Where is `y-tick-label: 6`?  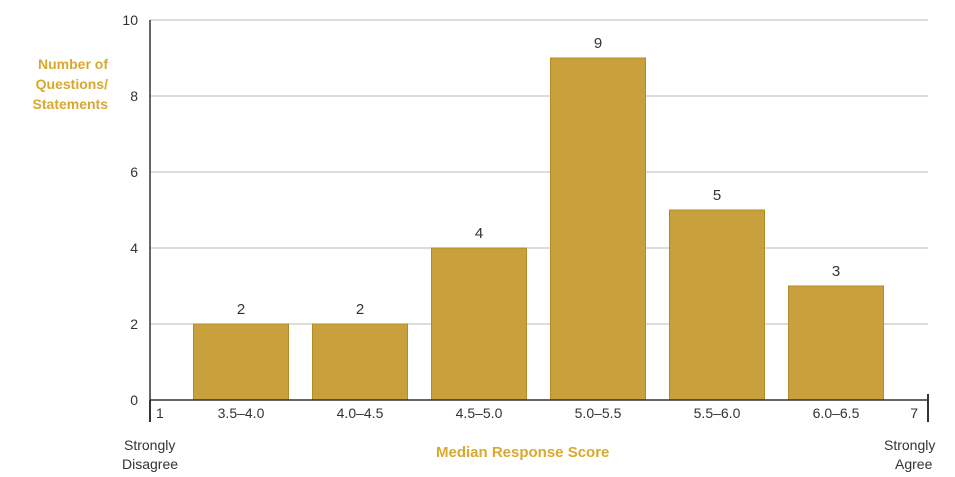
y-tick-label: 6 is located at coordinates (134, 172).